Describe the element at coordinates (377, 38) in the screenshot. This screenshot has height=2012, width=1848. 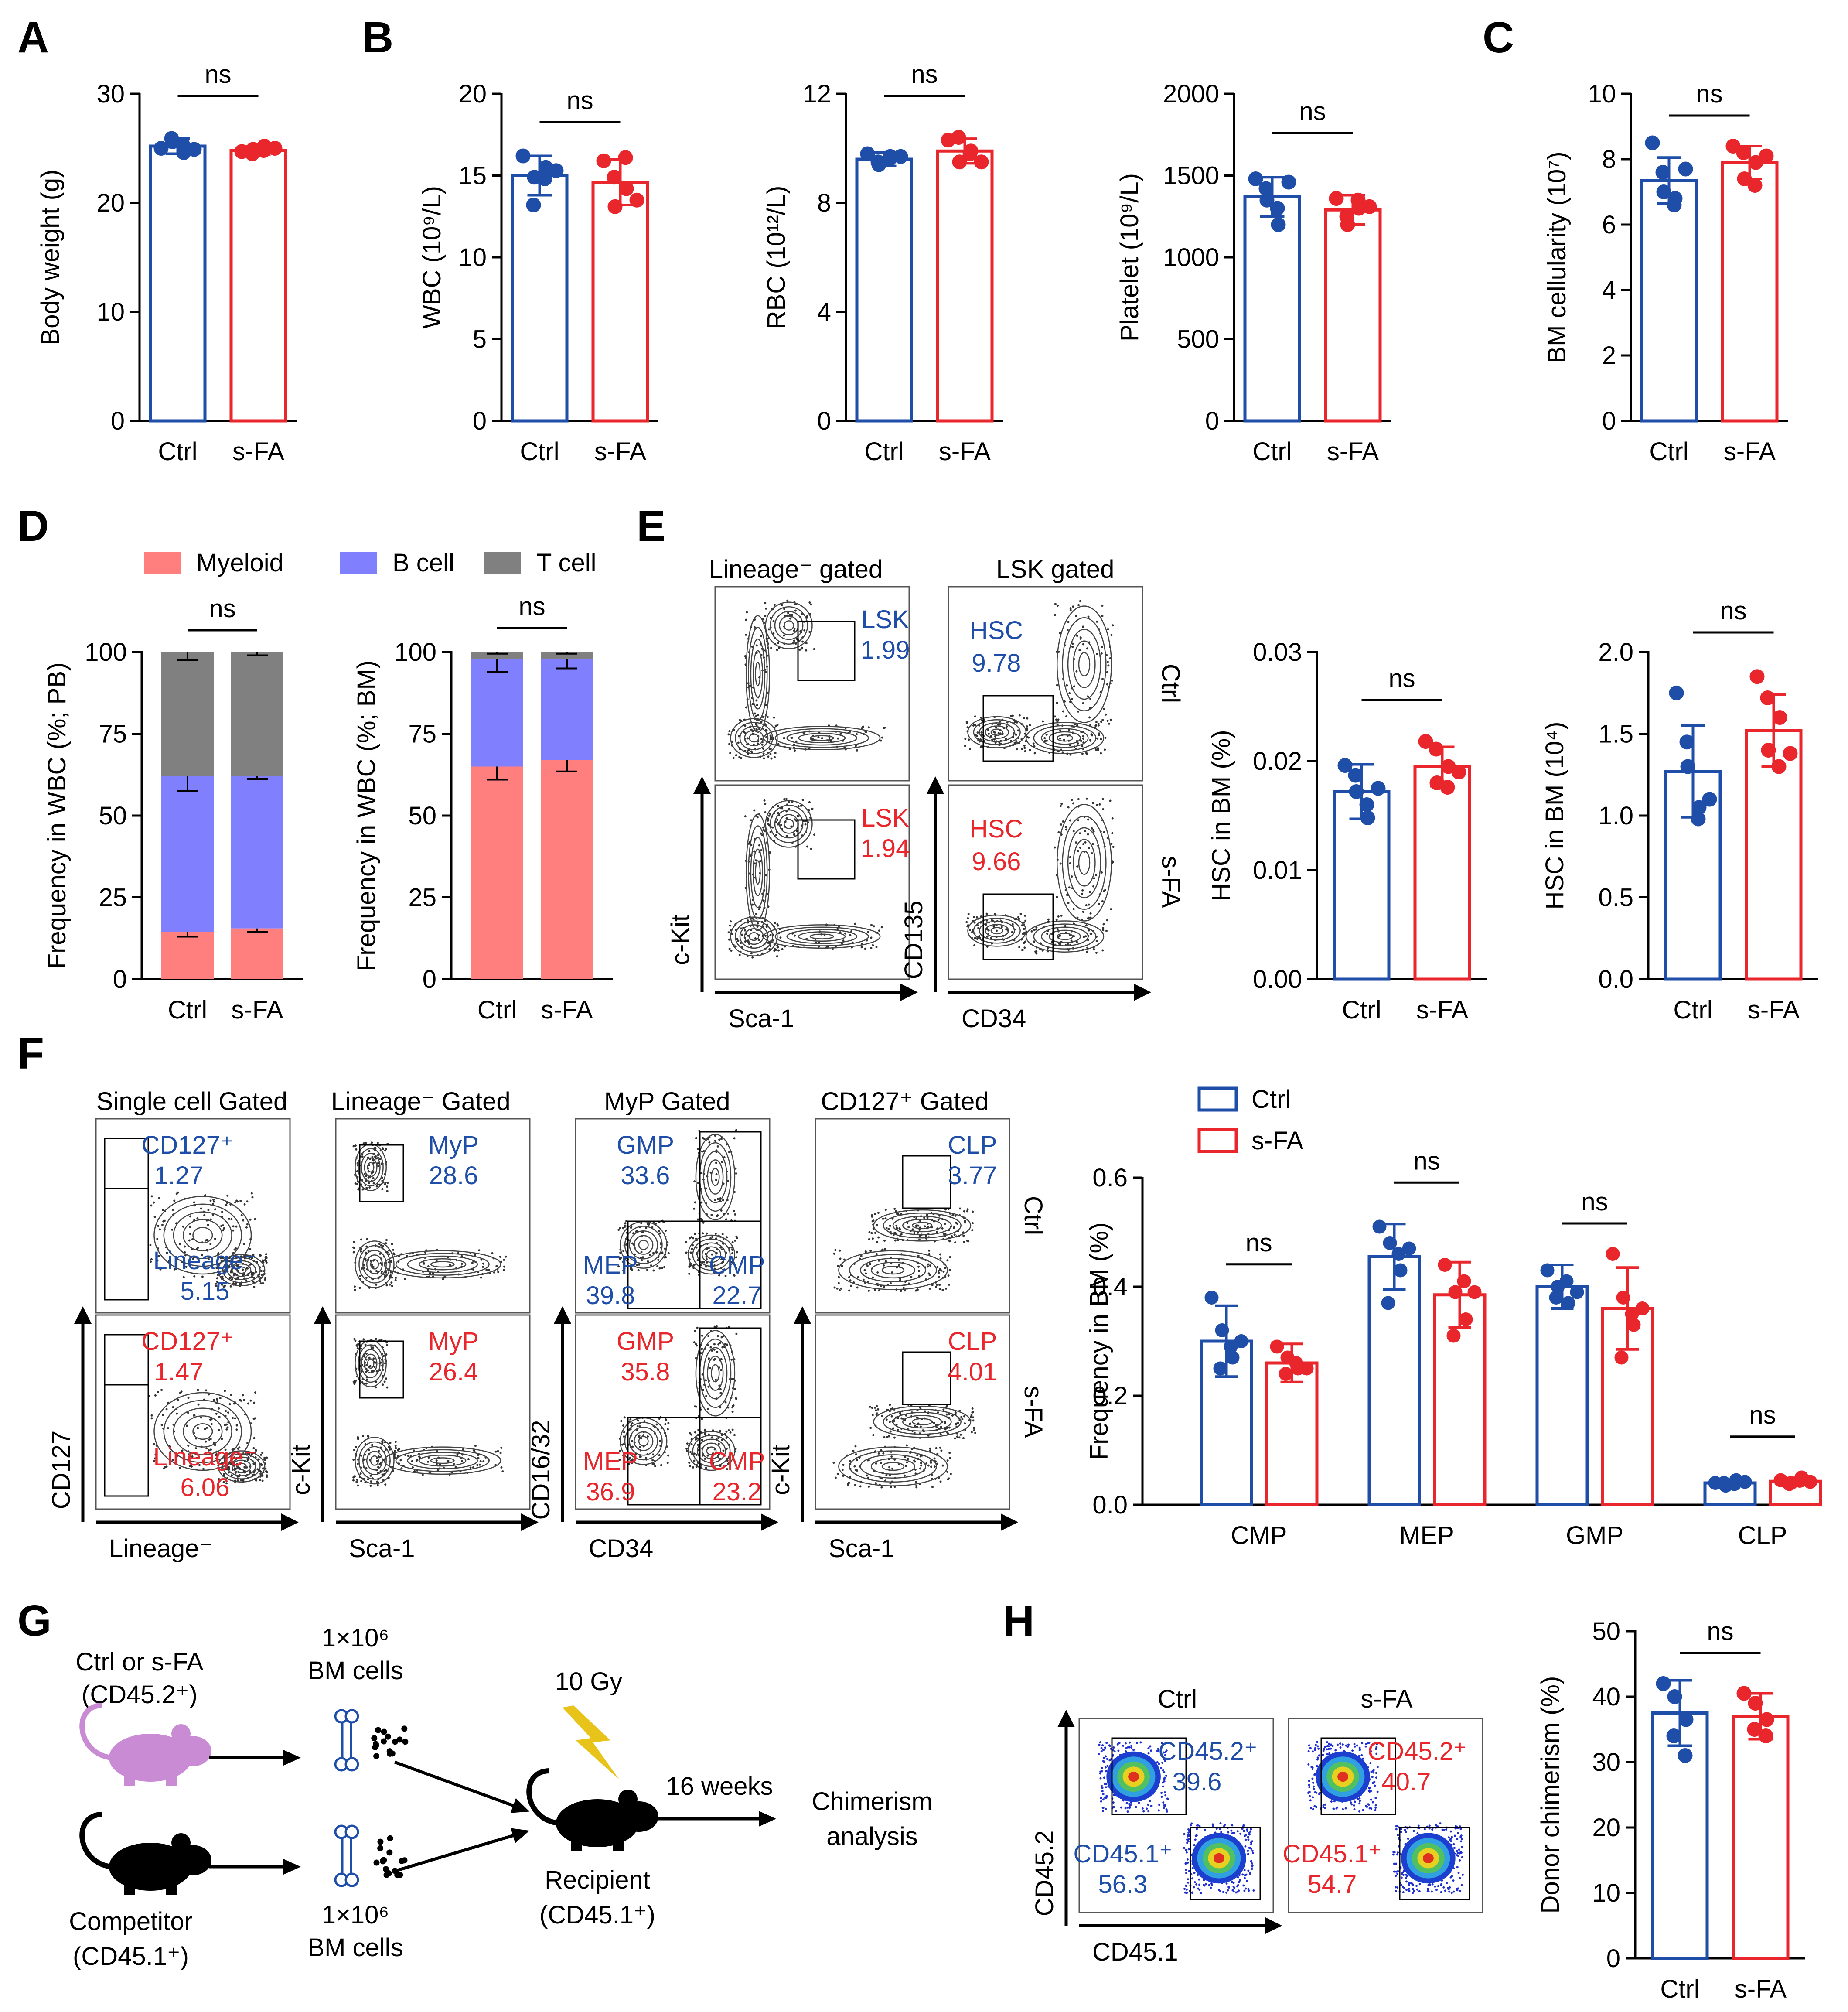
I see `panel-label-B: B` at that location.